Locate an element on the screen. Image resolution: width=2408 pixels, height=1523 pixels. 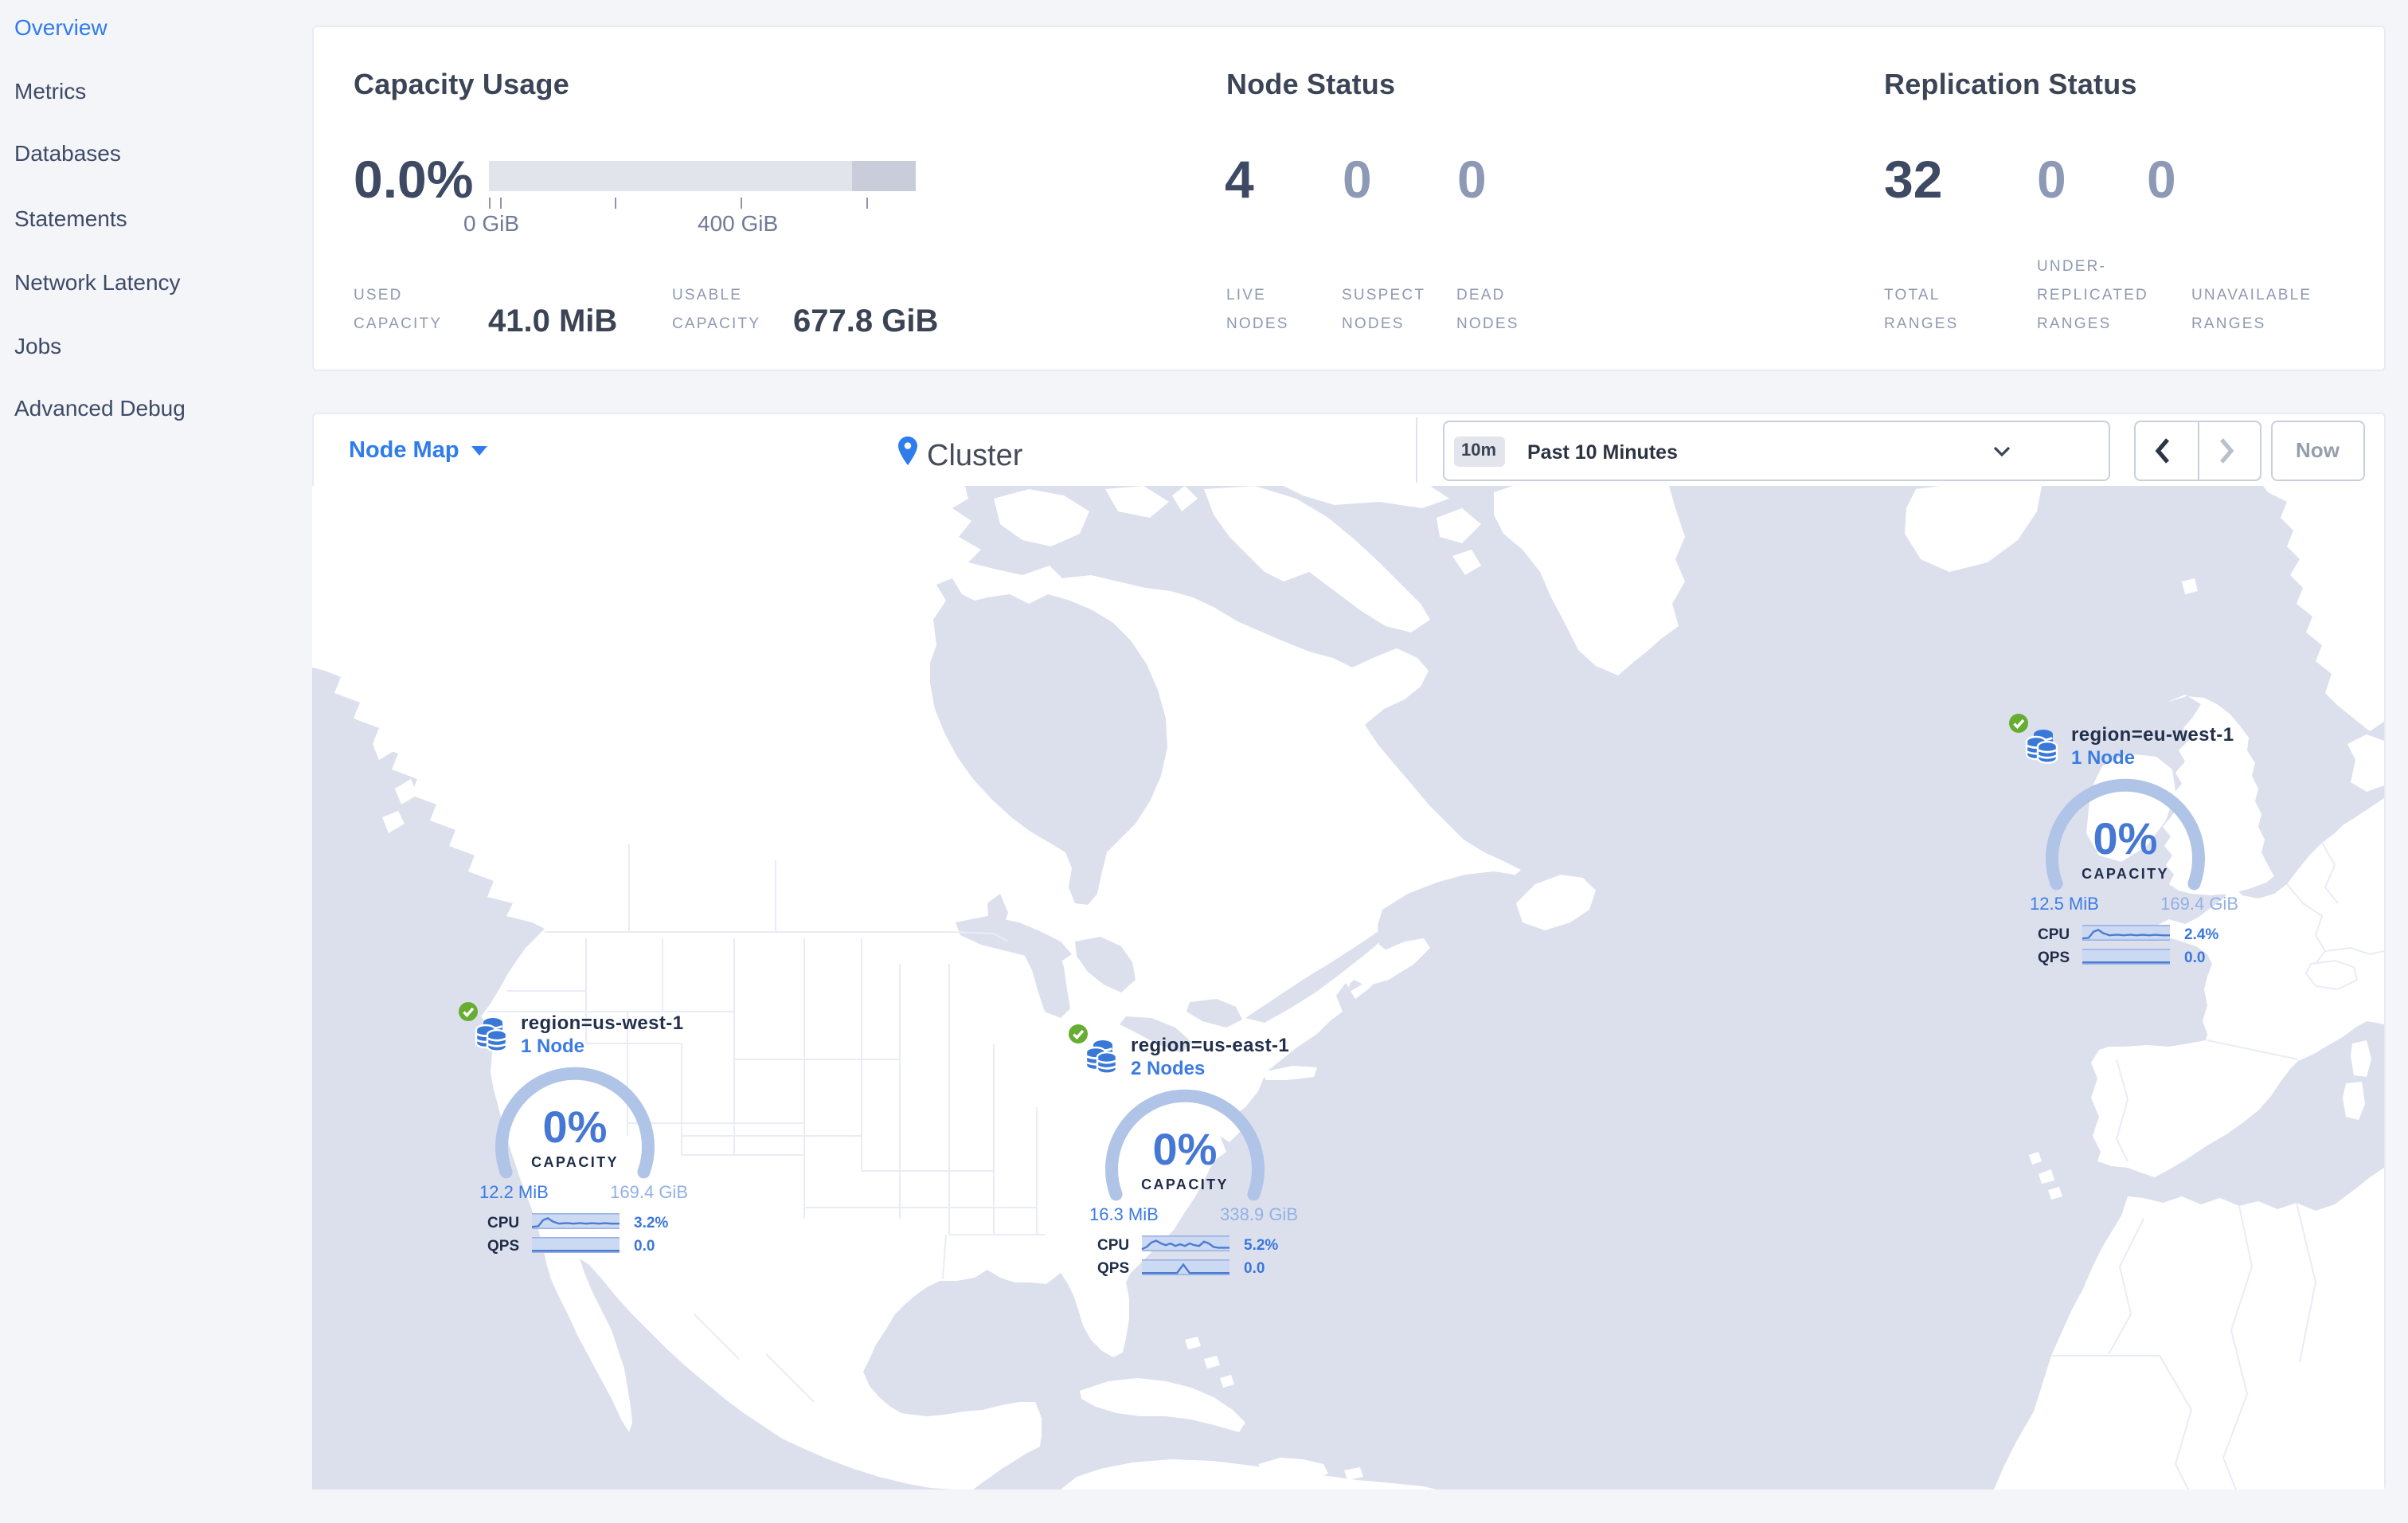
svg-text: region=us-west-1 is located at coordinates (602, 1023).